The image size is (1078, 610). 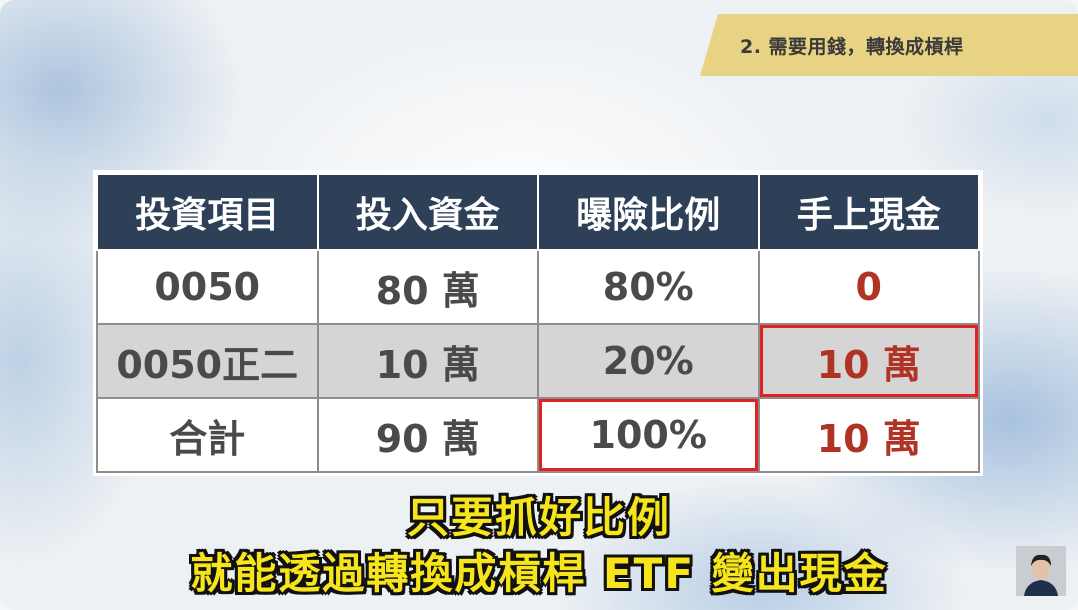 What do you see at coordinates (868, 212) in the screenshot?
I see `header-cash-on-hand: 手上現金` at bounding box center [868, 212].